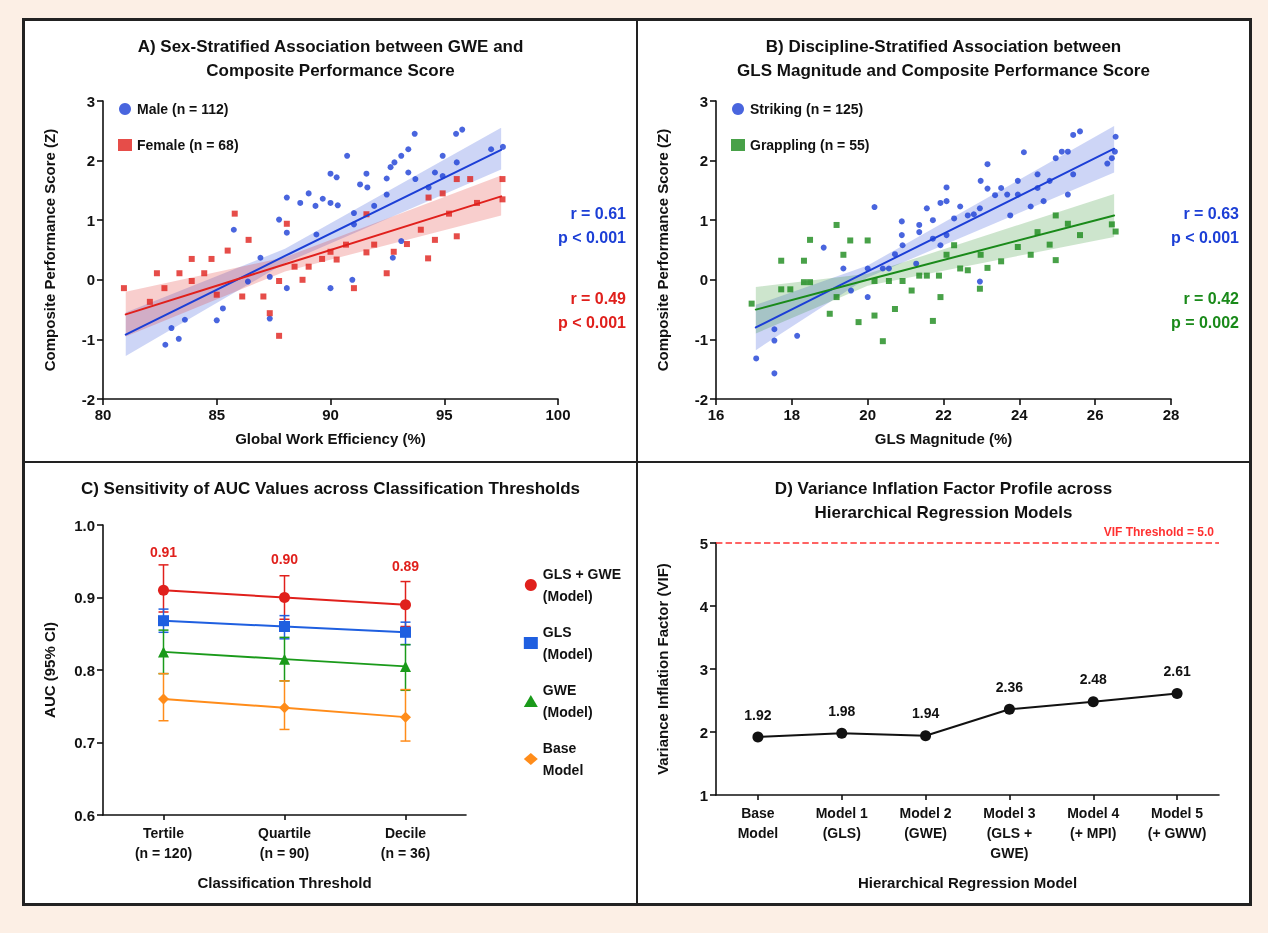  Describe the element at coordinates (592, 310) in the screenshot. I see `annotation: r = 0.49 p < 0.001` at that location.